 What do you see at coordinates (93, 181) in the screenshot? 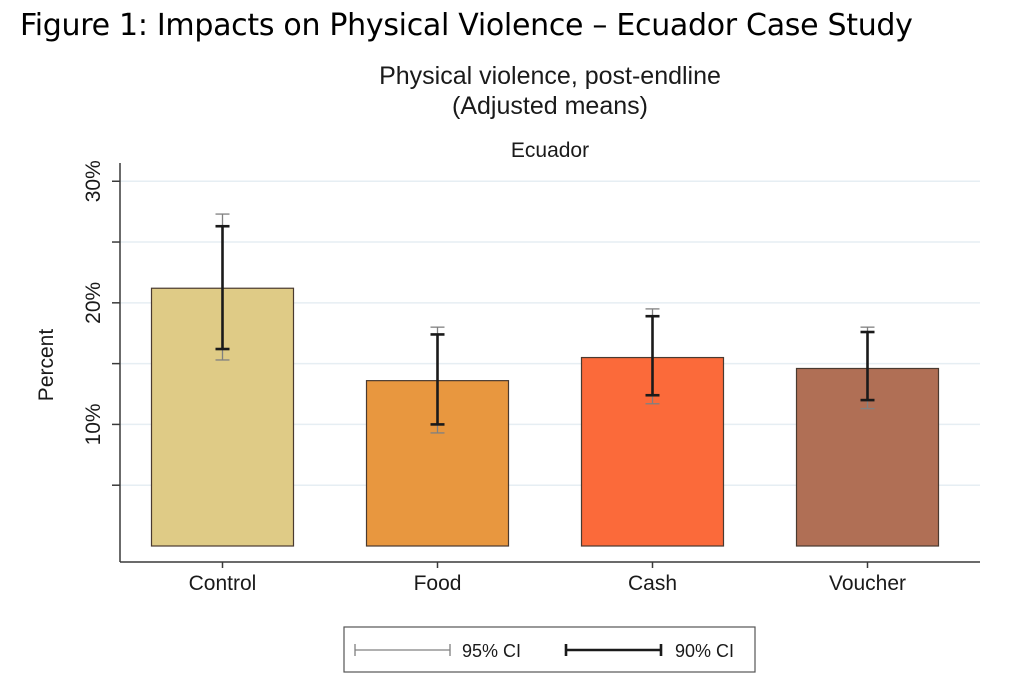
I see `y-tick-label: 30%` at bounding box center [93, 181].